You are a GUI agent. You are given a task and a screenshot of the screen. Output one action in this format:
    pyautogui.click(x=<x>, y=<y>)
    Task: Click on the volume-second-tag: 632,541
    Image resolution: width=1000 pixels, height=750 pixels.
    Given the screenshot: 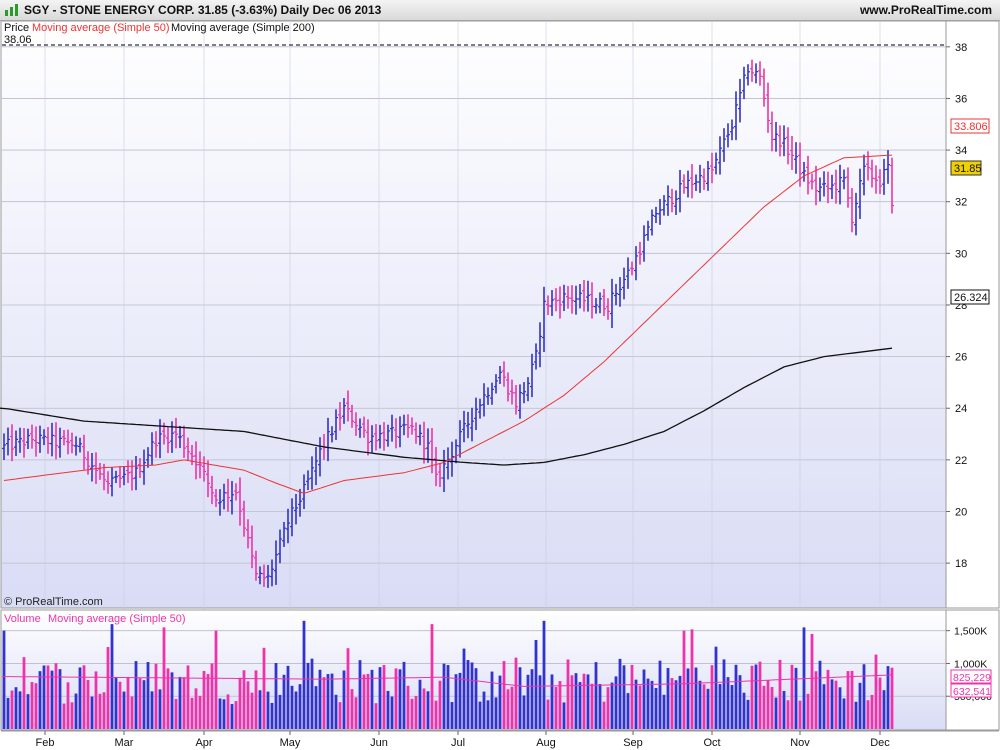 What is the action you would take?
    pyautogui.click(x=971, y=690)
    